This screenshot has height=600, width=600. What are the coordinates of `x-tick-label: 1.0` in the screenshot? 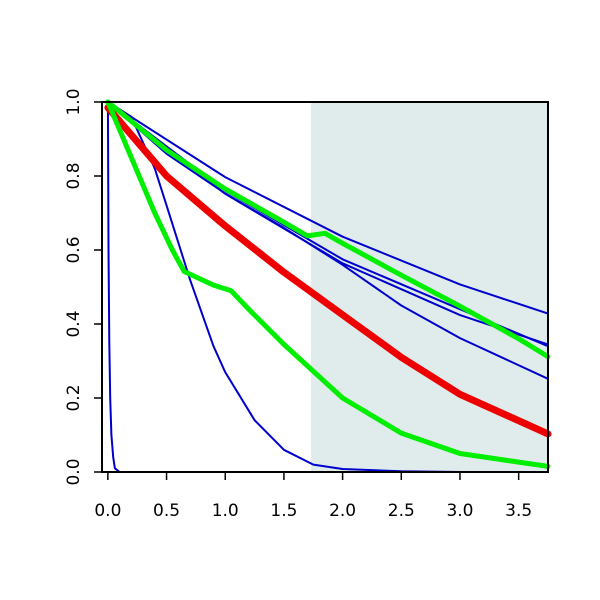 It's located at (225, 511).